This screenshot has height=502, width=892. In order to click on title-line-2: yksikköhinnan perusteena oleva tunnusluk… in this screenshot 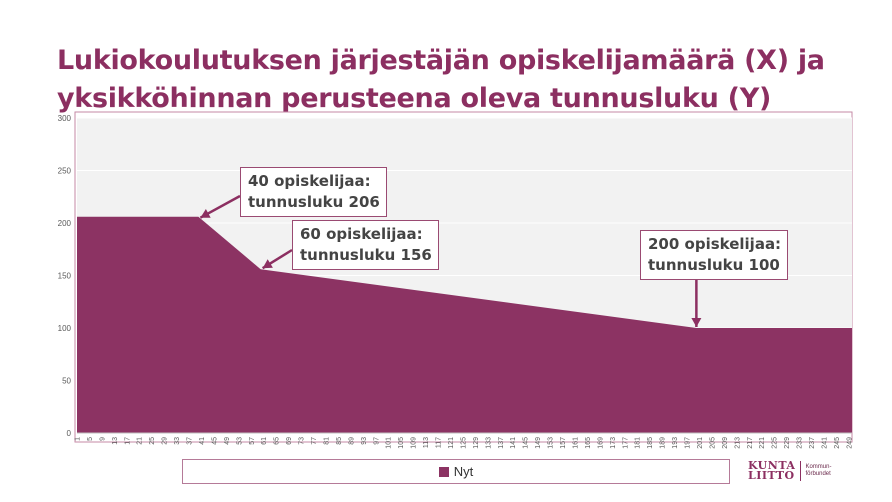, I will do `click(414, 98)`.